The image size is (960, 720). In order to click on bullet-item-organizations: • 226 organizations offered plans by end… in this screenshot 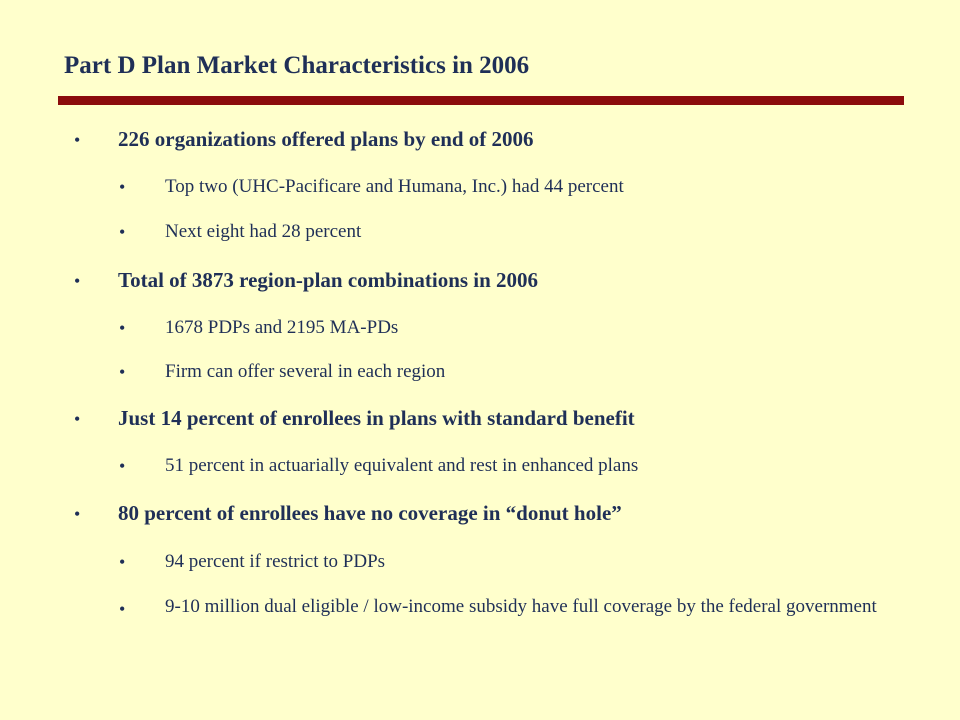, I will do `click(304, 139)`.